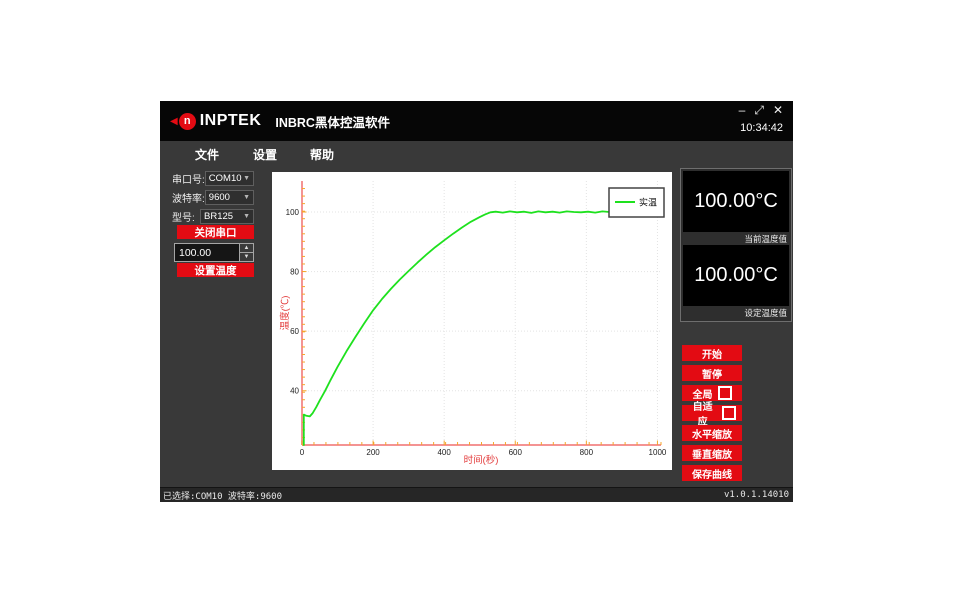 The image size is (960, 600). I want to click on svg-text: 60, so click(294, 331).